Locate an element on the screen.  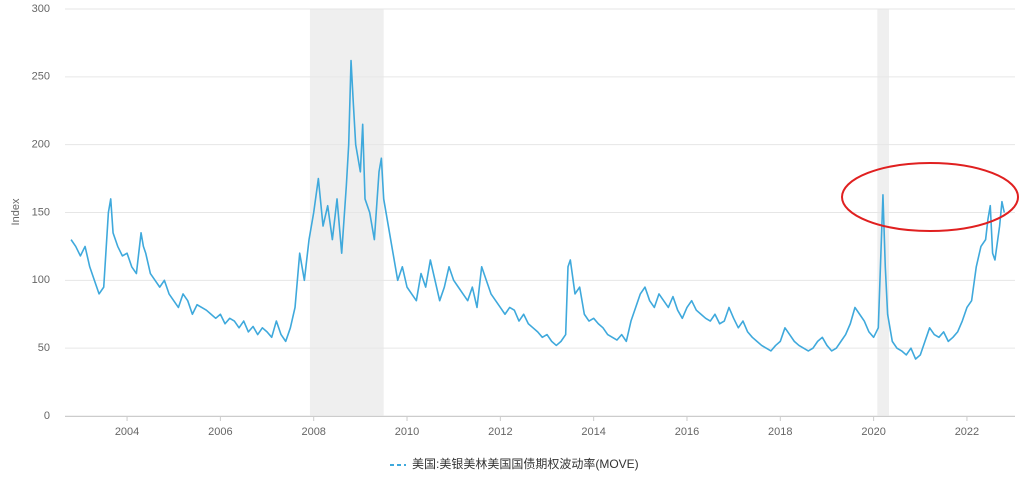
y-tick-label: 300 is located at coordinates (41, 9).